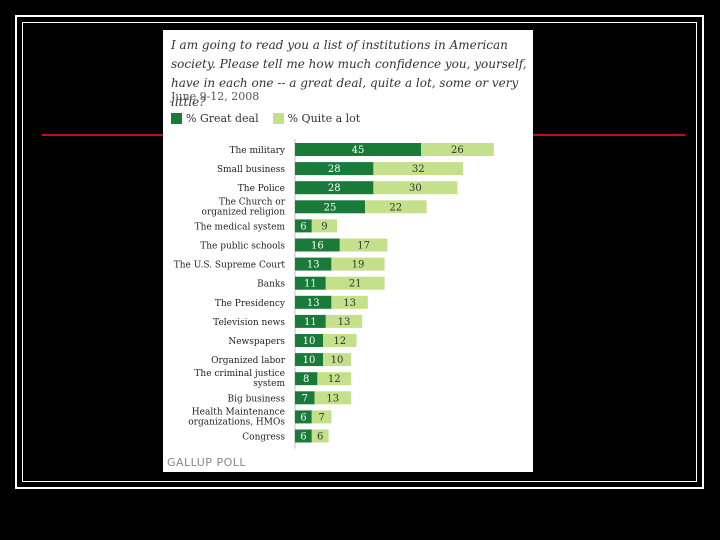 This screenshot has width=720, height=540. Describe the element at coordinates (278, 118) in the screenshot. I see `legend-swatch-quite-a-lot` at that location.